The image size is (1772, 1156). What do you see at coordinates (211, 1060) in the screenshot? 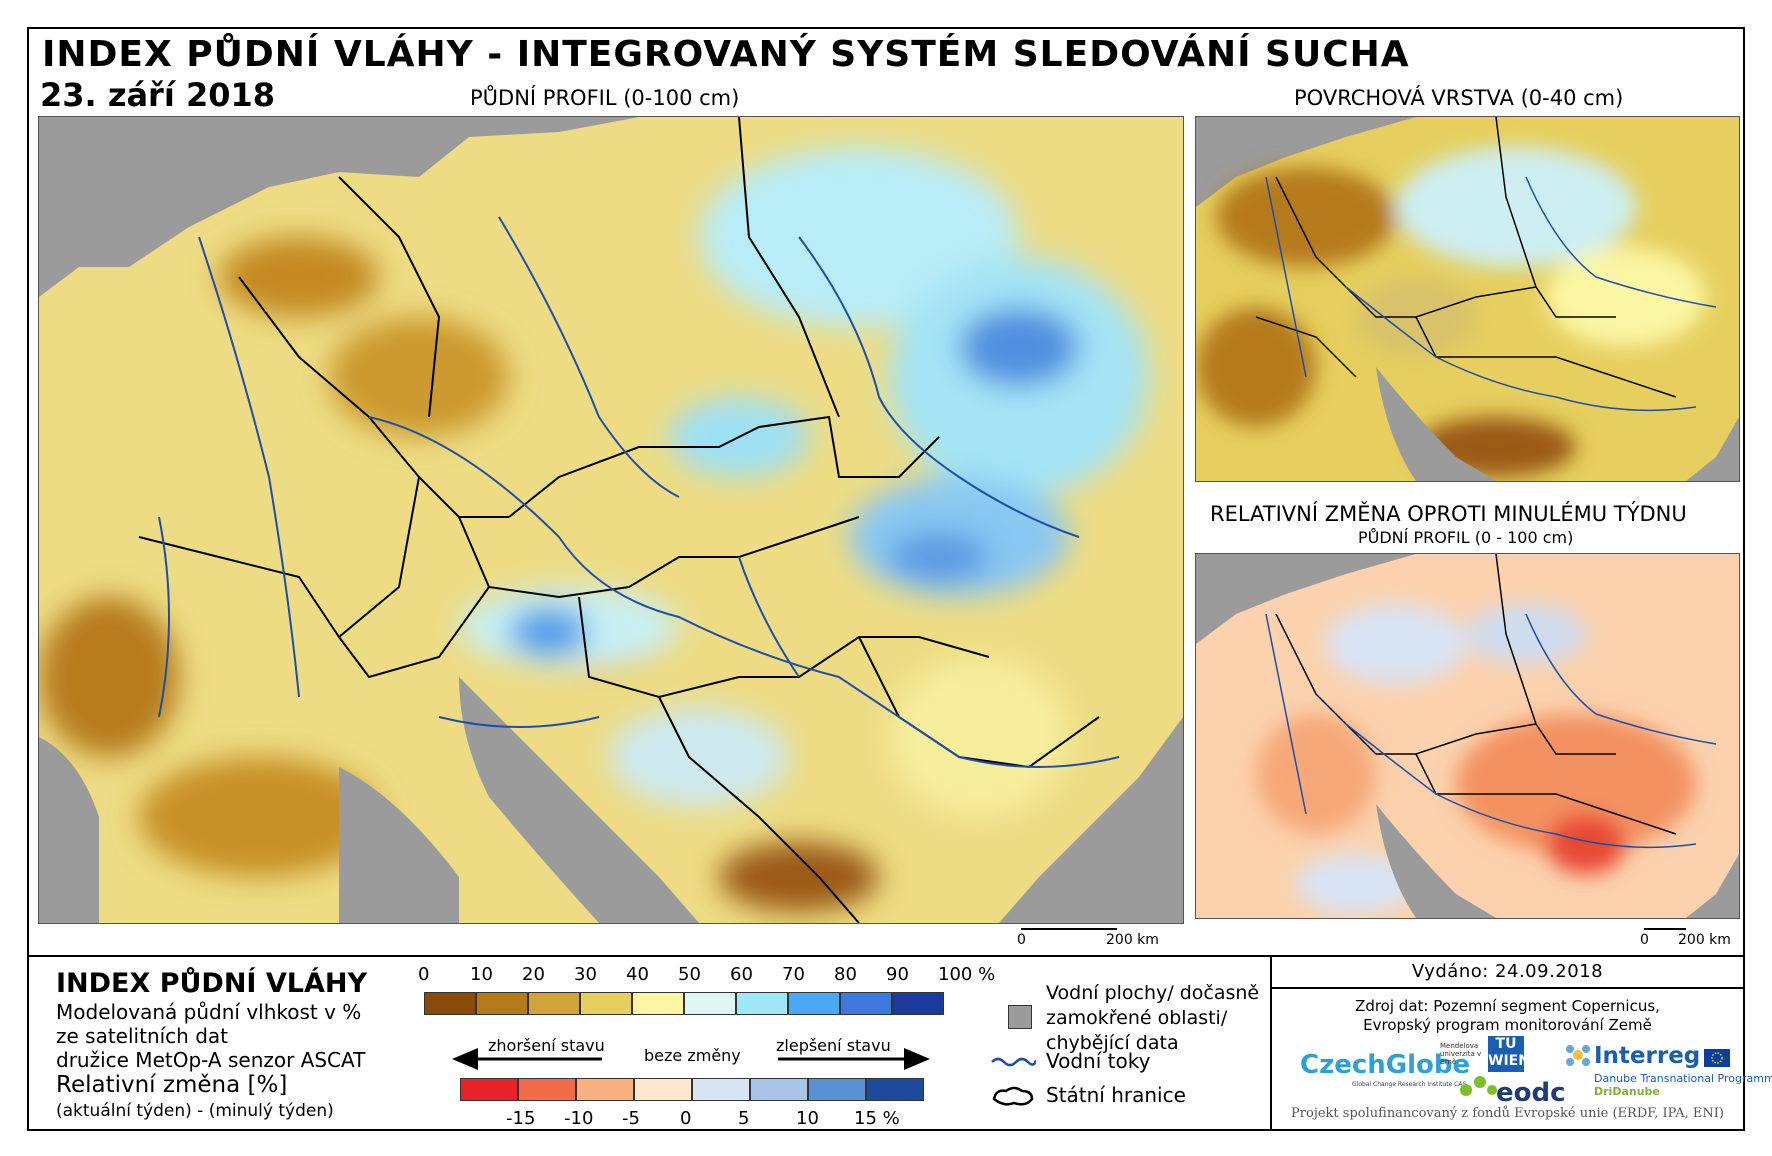
I see `legend-desc-3: družice MetOp-A senzor ASCAT` at bounding box center [211, 1060].